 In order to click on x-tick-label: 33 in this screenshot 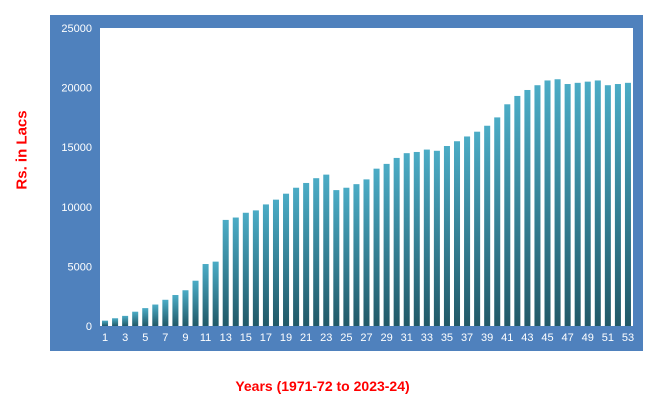, I will do `click(427, 338)`.